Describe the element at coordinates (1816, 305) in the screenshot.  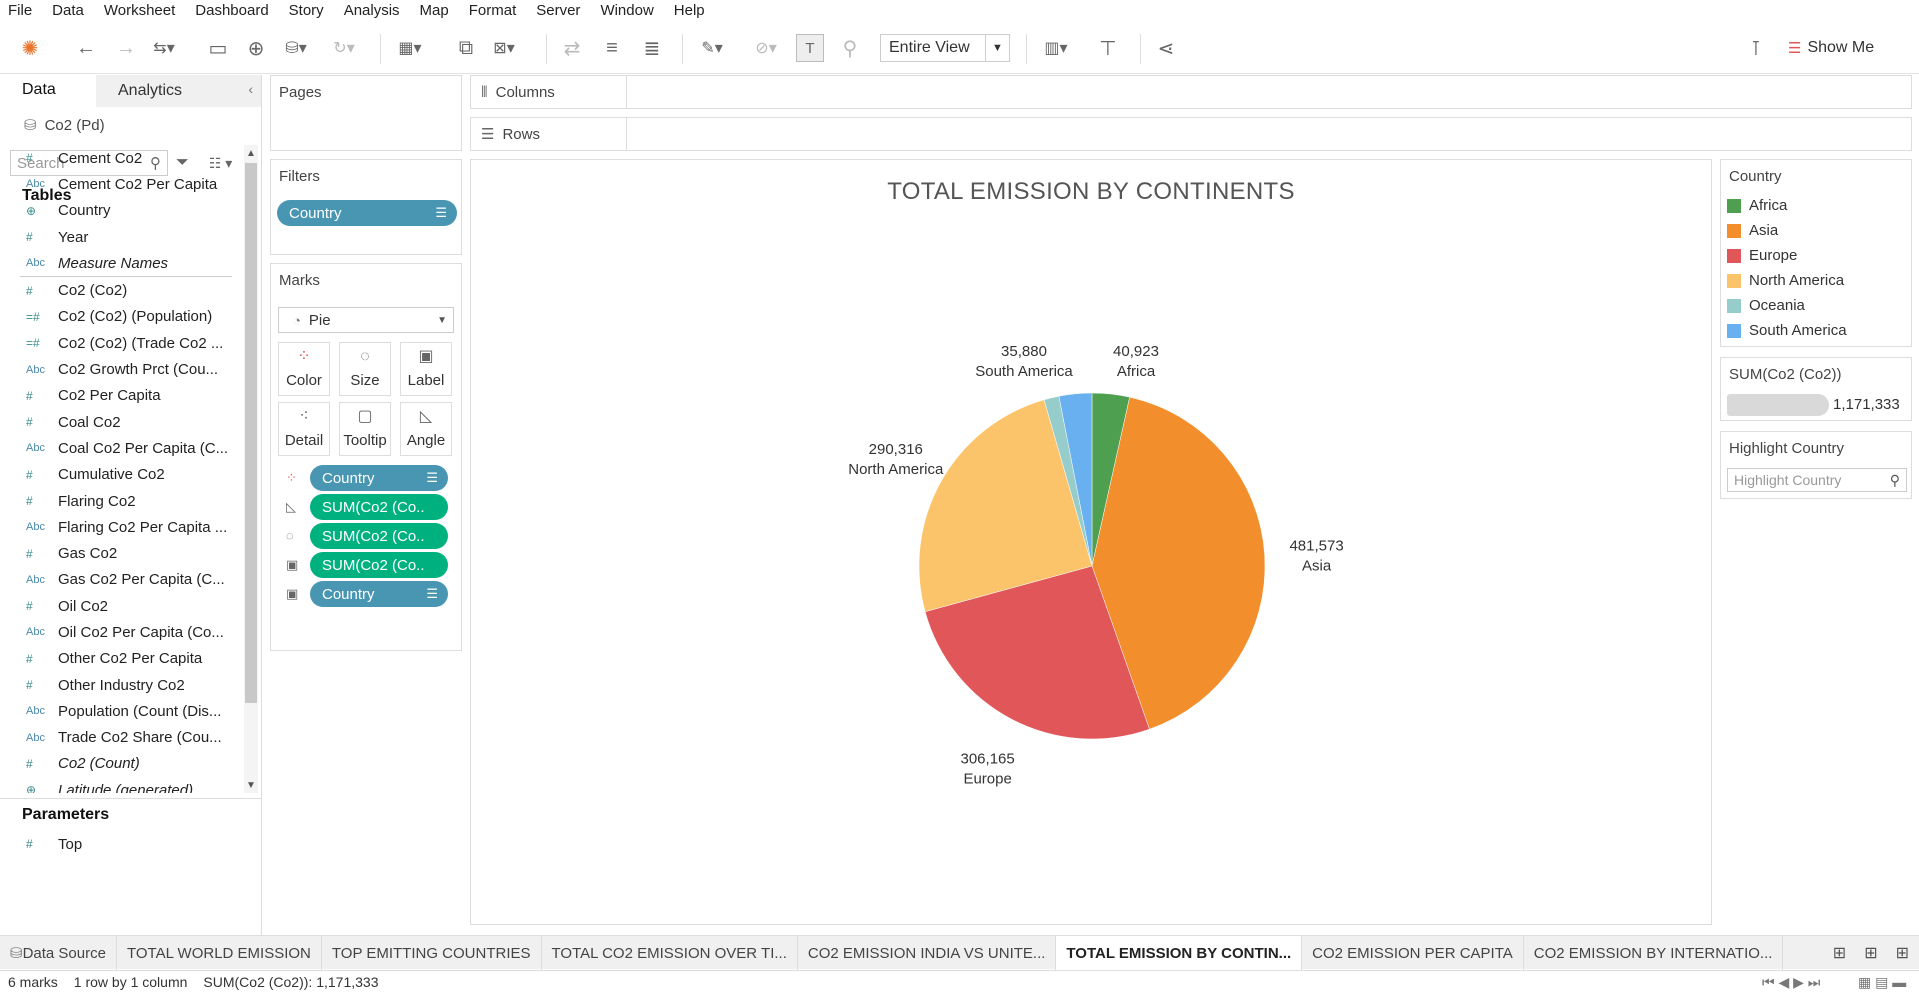
I see `legend-item: Oceania` at that location.